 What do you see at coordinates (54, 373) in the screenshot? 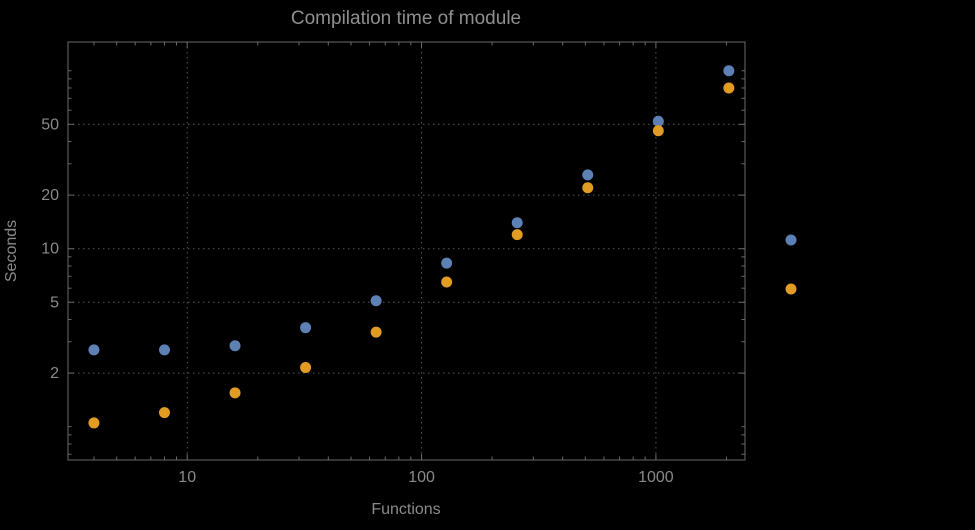
I see `y-tick-label: 2` at bounding box center [54, 373].